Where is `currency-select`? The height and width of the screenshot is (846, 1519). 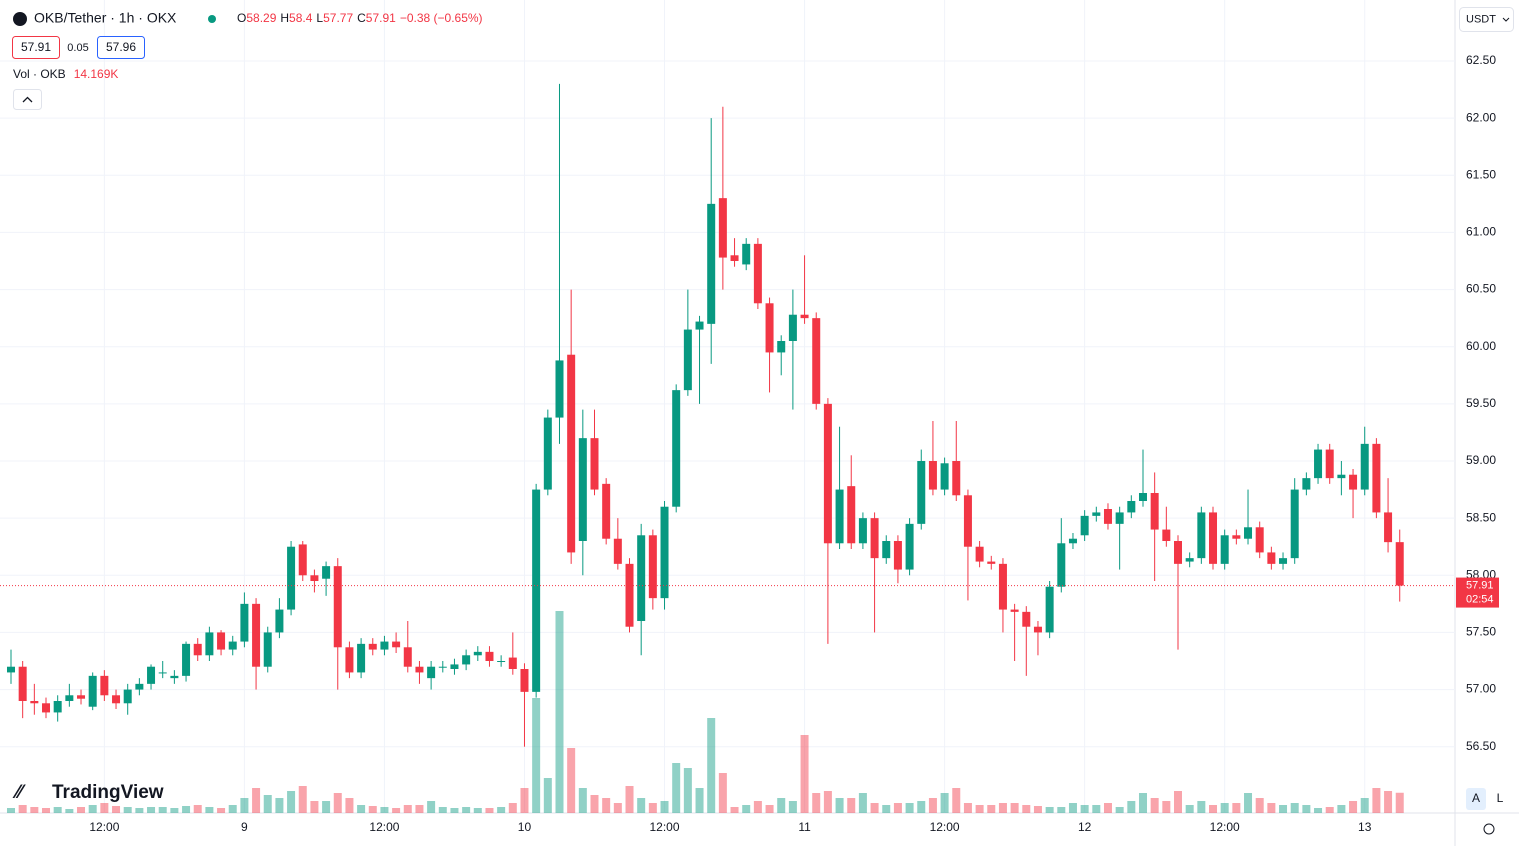
currency-select is located at coordinates (1486, 19).